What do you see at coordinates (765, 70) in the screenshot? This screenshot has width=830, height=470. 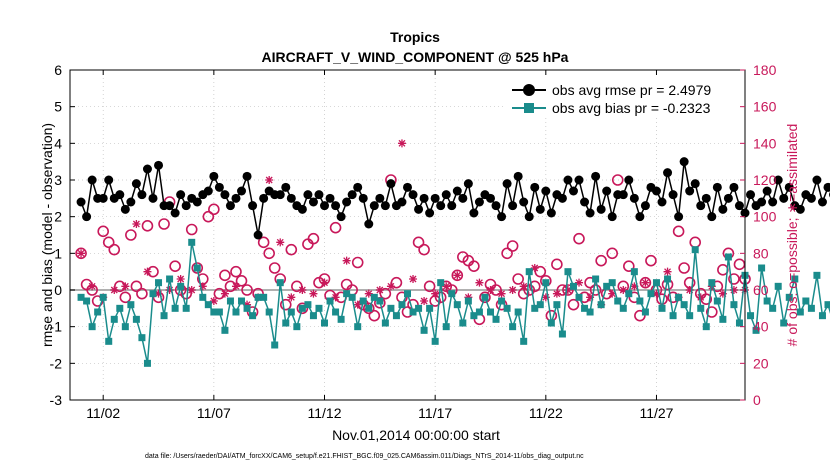 I see `y-right-tick-label: 180` at bounding box center [765, 70].